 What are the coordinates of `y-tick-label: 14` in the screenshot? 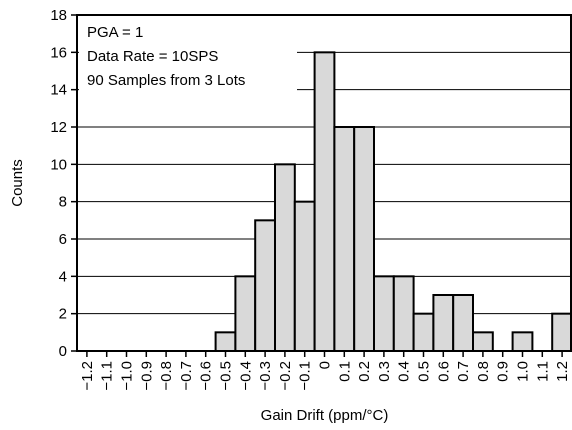 It's located at (58, 90).